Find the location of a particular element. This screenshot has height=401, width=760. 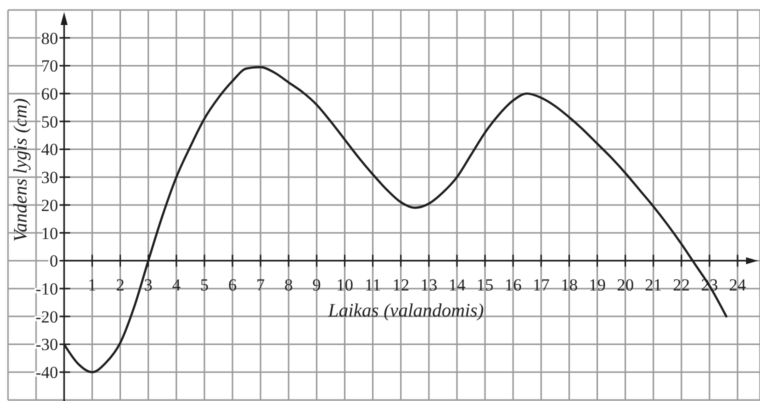

x-tick-label: 1 is located at coordinates (92, 285).